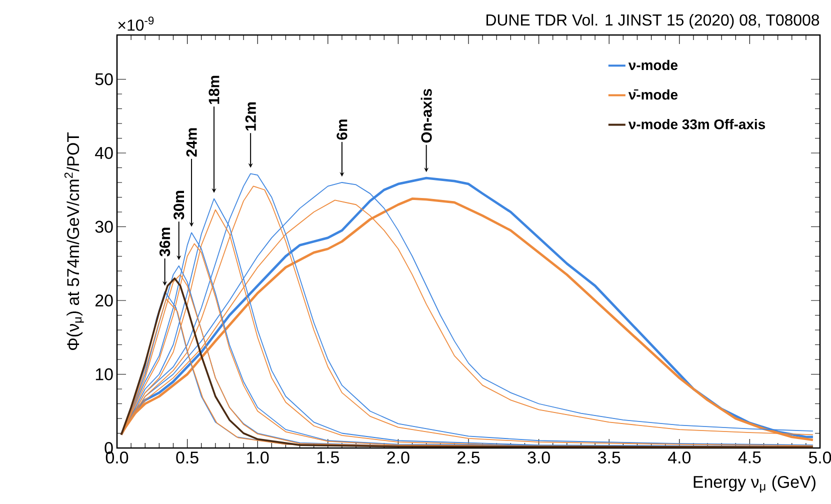 Image resolution: width=831 pixels, height=504 pixels. What do you see at coordinates (539, 458) in the screenshot?
I see `x-tick-label: 3.0` at bounding box center [539, 458].